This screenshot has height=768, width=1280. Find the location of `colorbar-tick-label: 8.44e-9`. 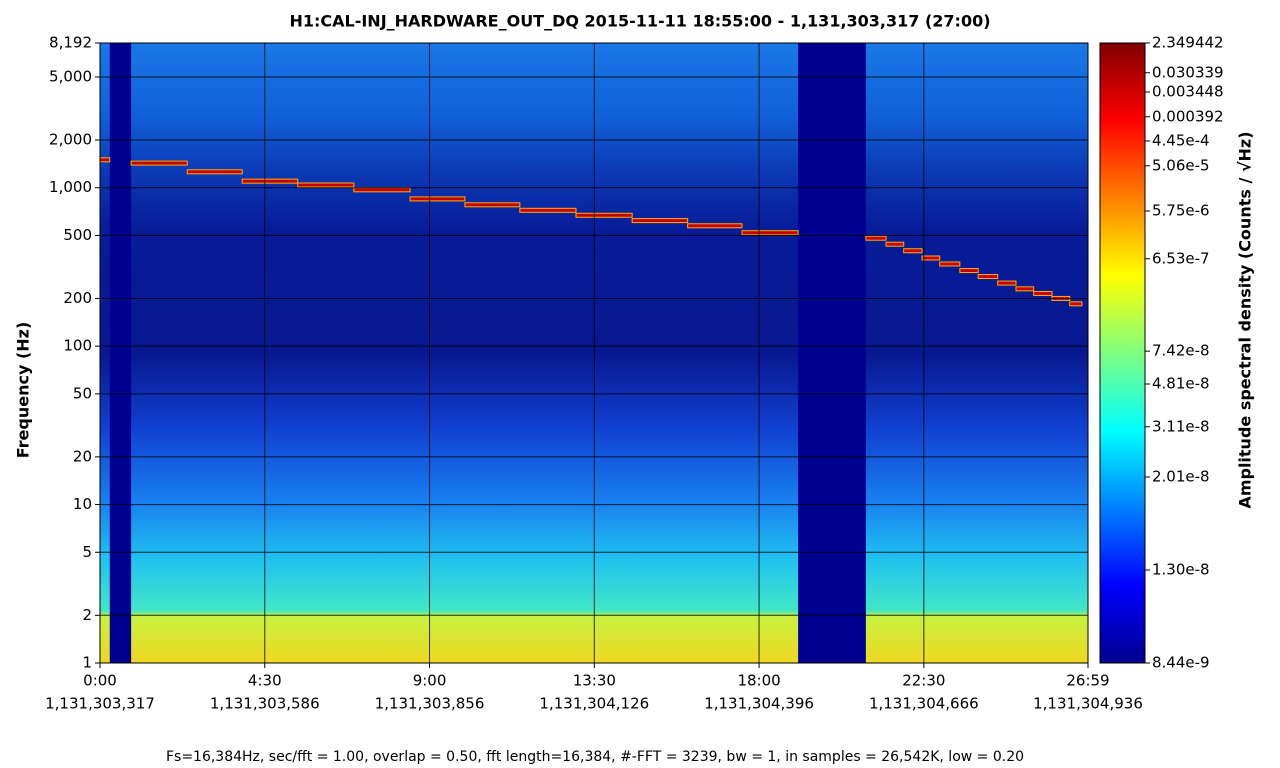

colorbar-tick-label: 8.44e-9 is located at coordinates (1181, 663).